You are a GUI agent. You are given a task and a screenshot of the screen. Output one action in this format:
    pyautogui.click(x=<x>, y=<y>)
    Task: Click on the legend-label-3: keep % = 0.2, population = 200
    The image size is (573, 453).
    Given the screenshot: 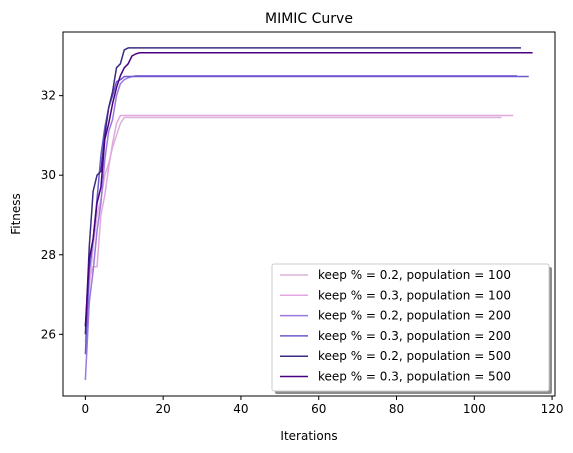 What is the action you would take?
    pyautogui.click(x=414, y=316)
    